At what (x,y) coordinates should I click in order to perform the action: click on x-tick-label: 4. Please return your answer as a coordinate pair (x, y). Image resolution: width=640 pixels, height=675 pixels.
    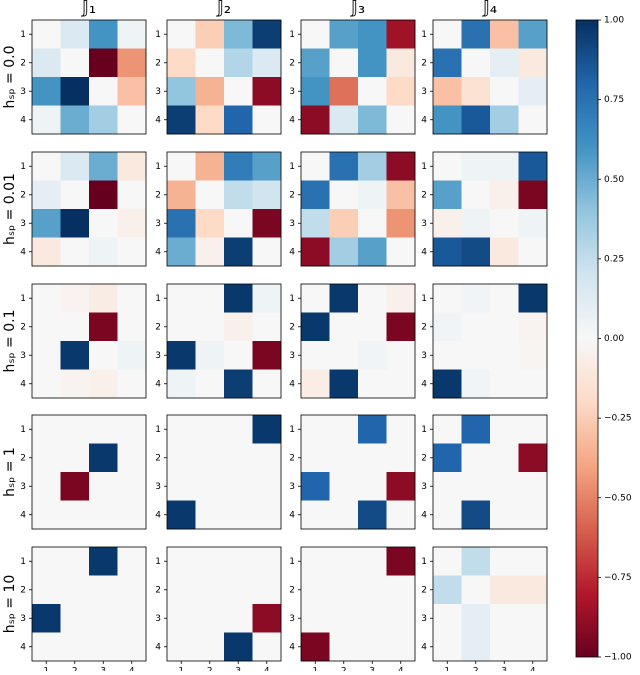
    Looking at the image, I should click on (132, 669).